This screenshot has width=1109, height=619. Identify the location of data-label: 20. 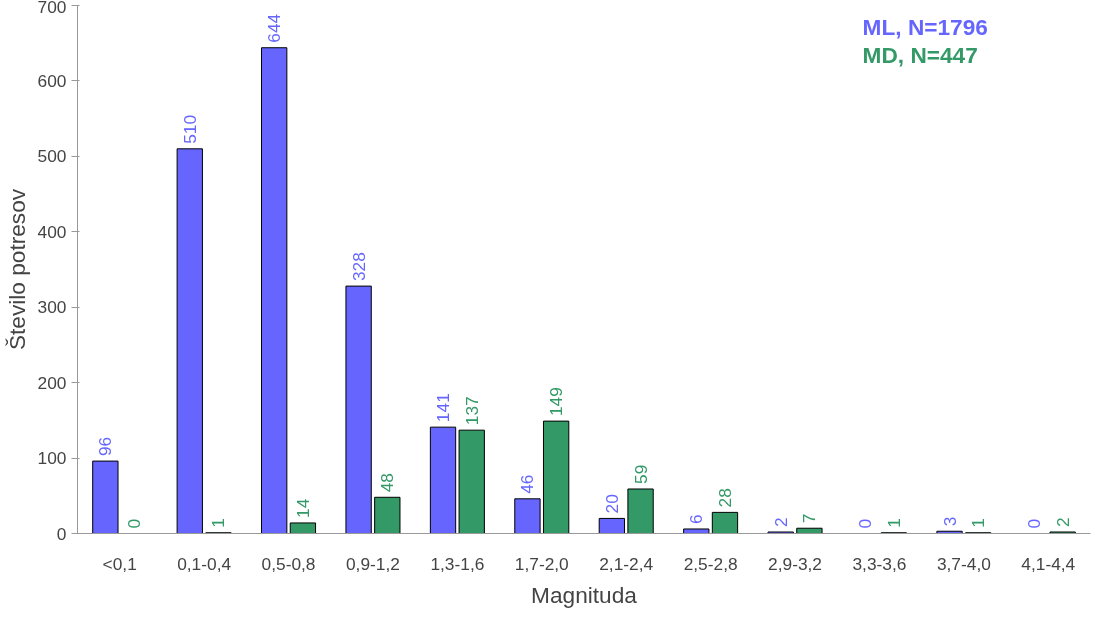
(611, 504).